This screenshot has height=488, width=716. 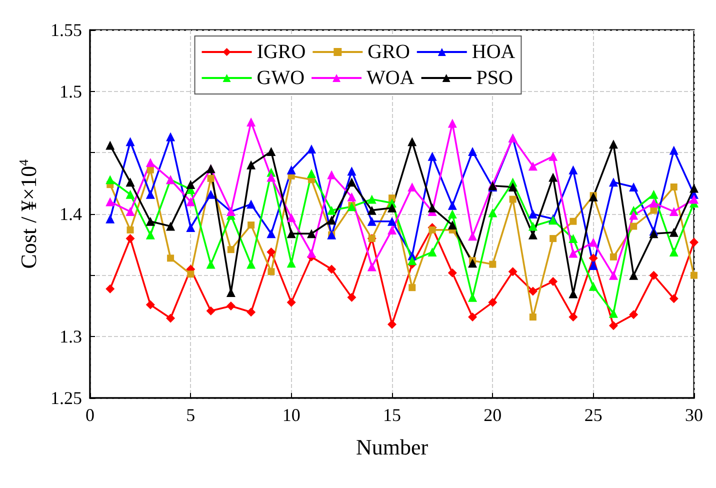 I want to click on y-tick-label: 1.55, so click(x=66, y=30).